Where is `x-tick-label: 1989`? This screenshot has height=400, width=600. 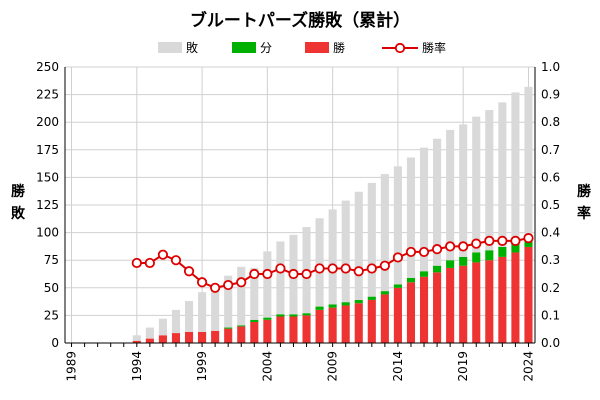 x-tick-label: 1989 is located at coordinates (72, 366).